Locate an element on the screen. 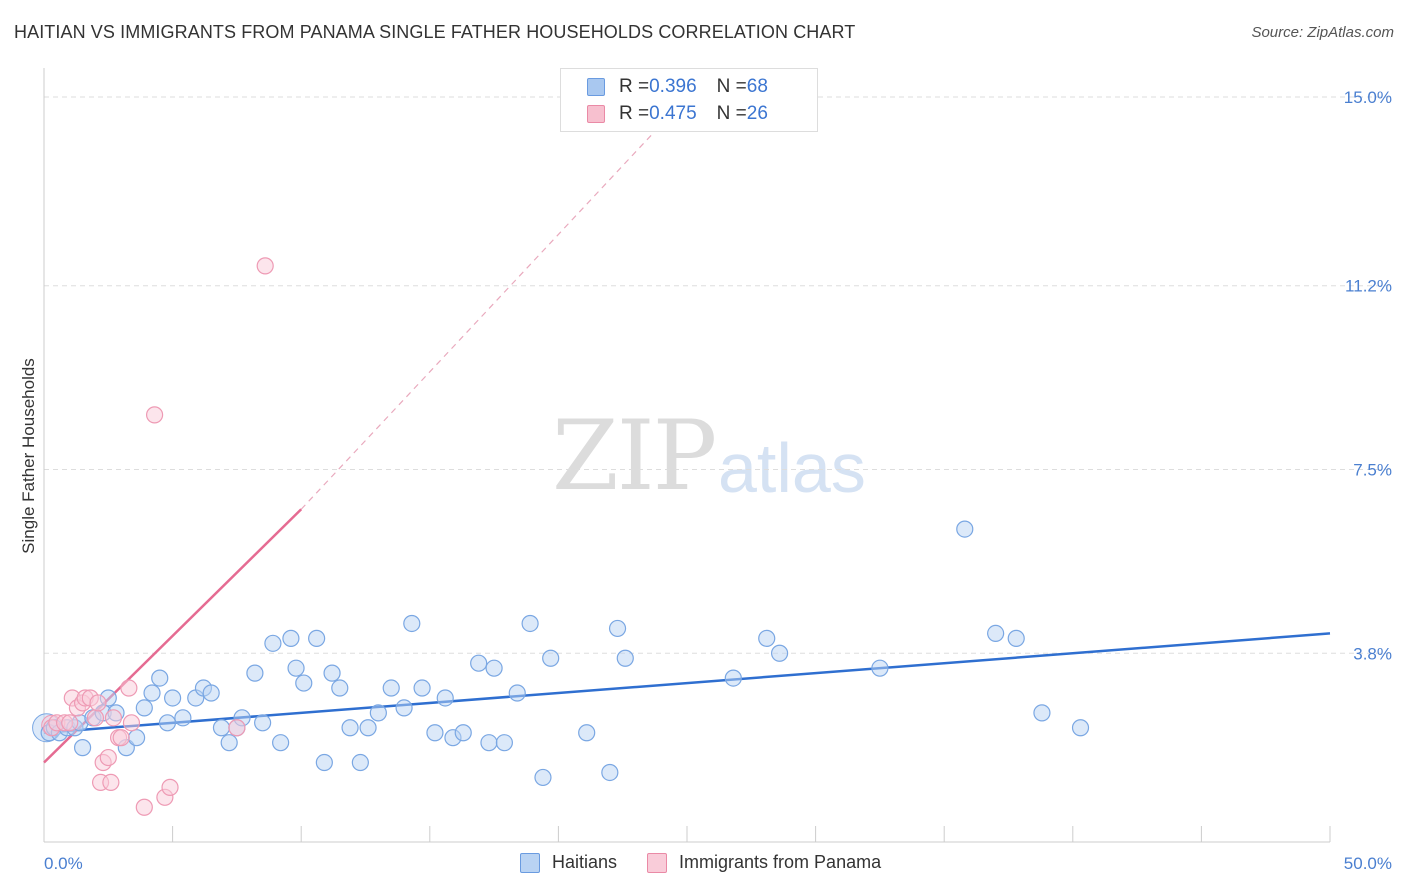 The image size is (1406, 892). y-axis-title: Single Father Households is located at coordinates (28, 456).